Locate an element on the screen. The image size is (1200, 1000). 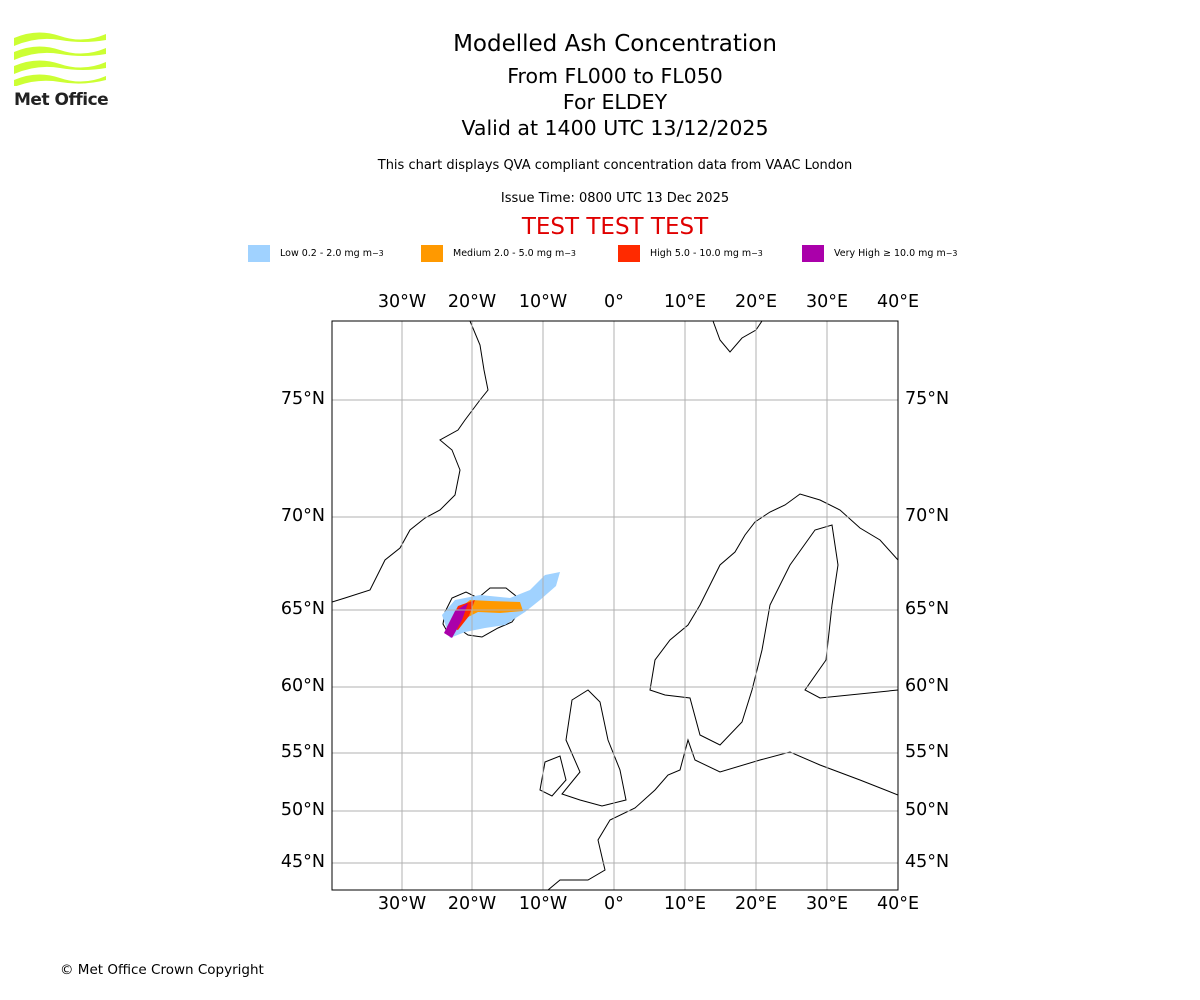
continent is located at coordinates (722, 814).